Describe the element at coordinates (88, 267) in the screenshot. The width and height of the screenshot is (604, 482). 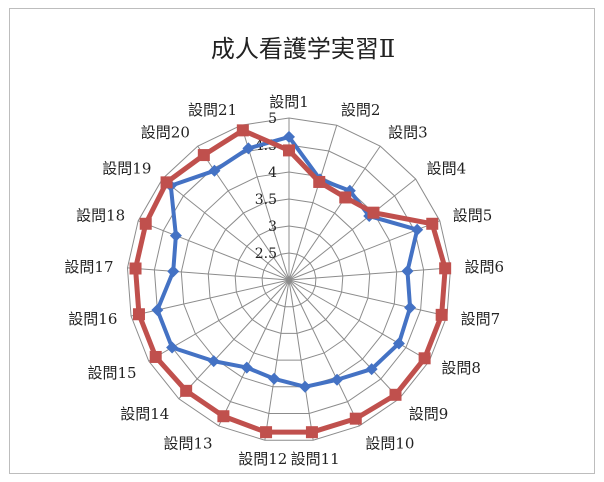
I see `category-label: 設問17` at that location.